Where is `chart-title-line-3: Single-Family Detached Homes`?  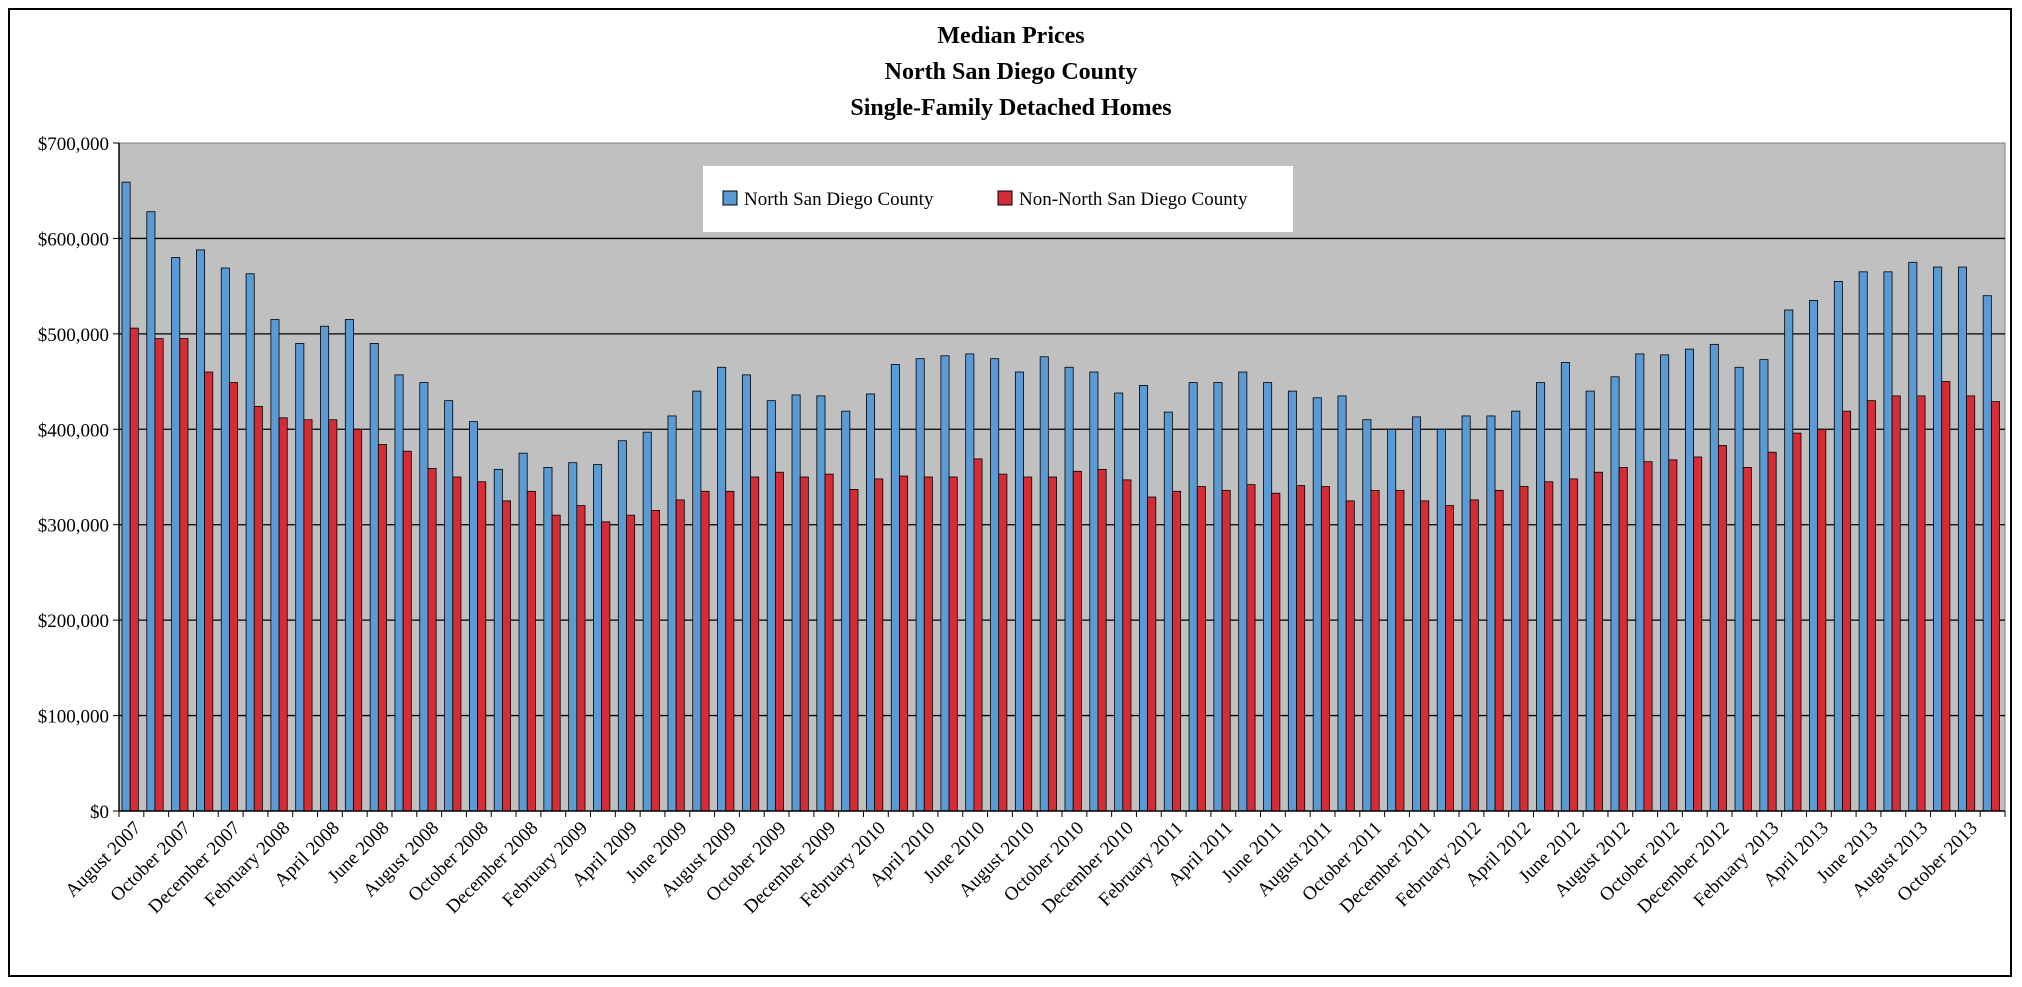 chart-title-line-3: Single-Family Detached Homes is located at coordinates (1011, 108).